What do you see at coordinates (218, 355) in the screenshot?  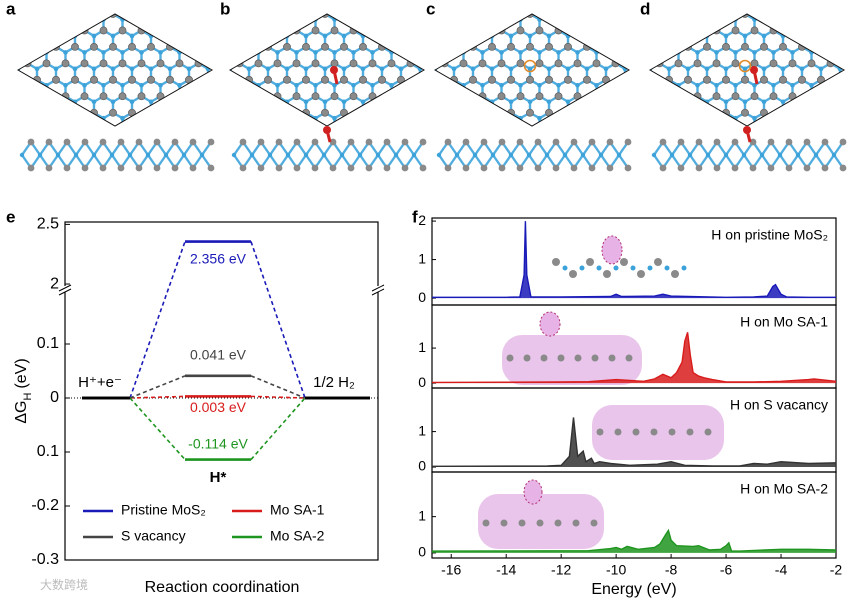 I see `value-label: 0.041 eV` at bounding box center [218, 355].